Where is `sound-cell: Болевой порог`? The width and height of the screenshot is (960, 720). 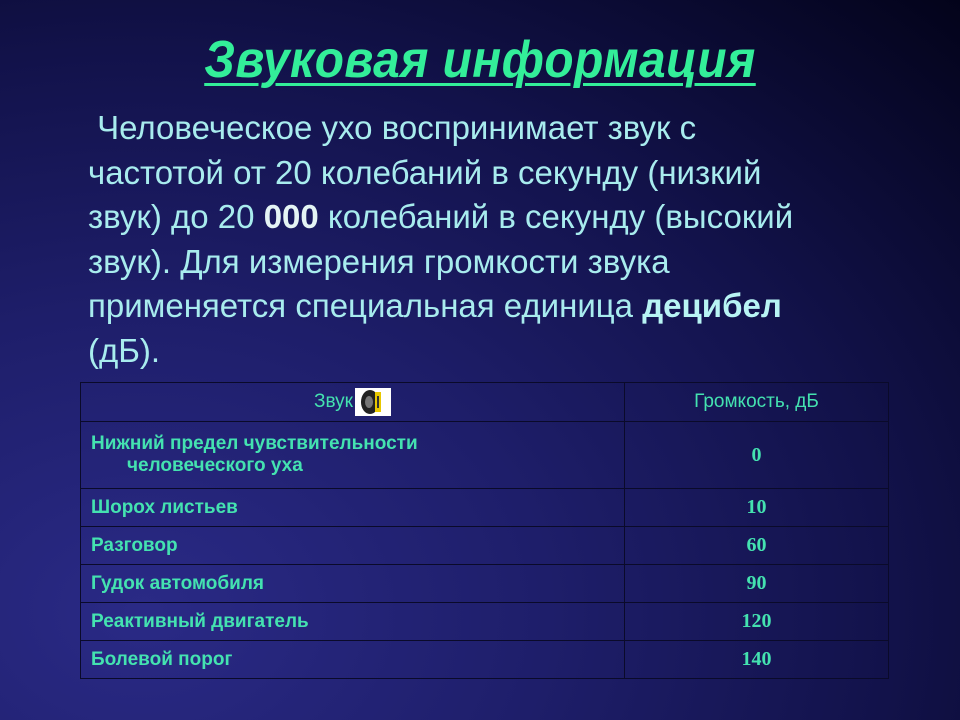
sound-cell: Болевой порог is located at coordinates (352, 659).